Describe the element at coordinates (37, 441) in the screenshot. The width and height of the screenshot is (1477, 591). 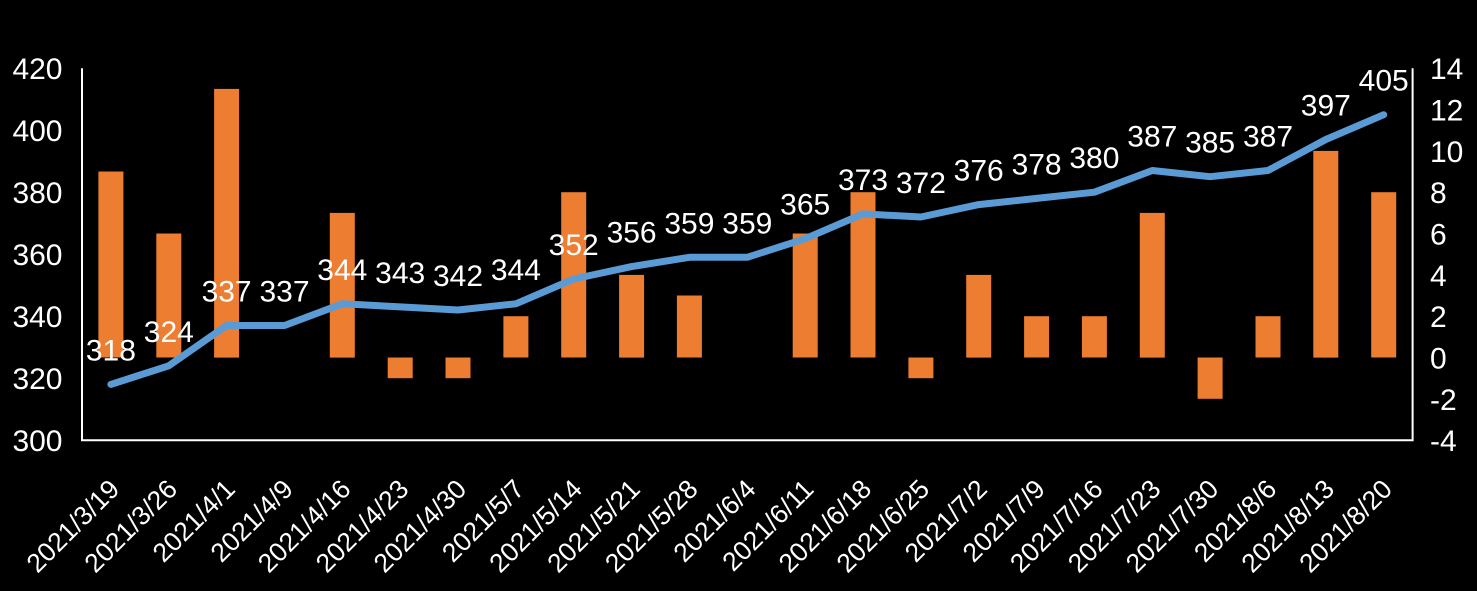
I see `svg-text: 300` at that location.